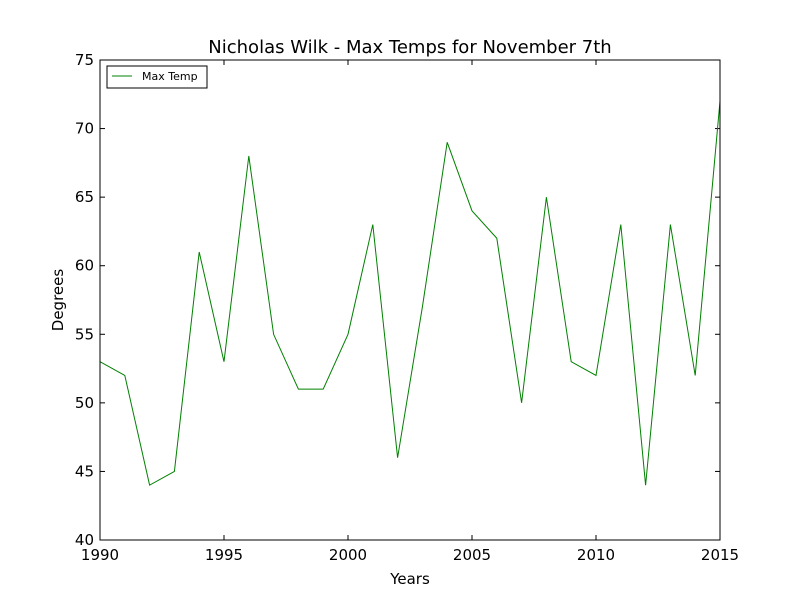 This screenshot has height=600, width=800. I want to click on legend-label-max-temp: Max Temp, so click(170, 76).